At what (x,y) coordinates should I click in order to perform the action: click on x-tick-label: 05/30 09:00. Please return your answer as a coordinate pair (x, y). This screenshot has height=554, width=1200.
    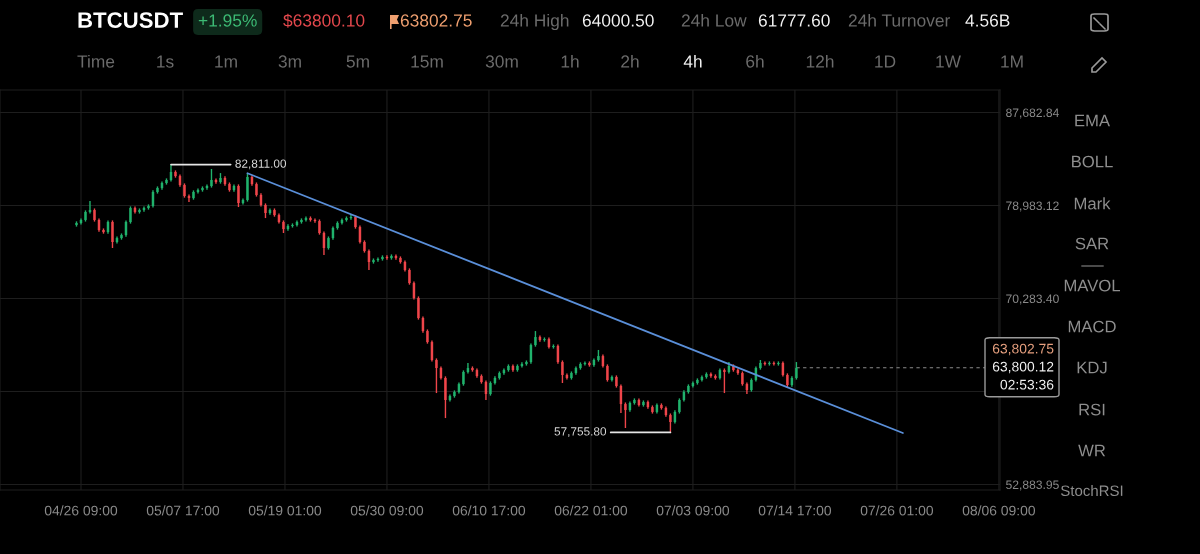
    Looking at the image, I should click on (387, 510).